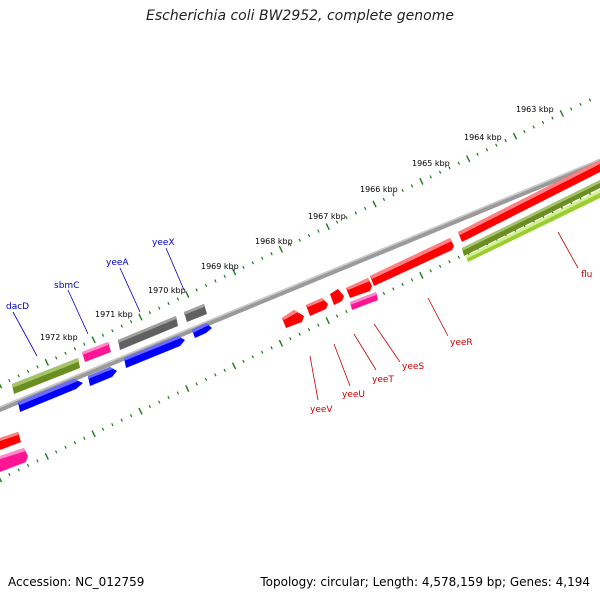  Describe the element at coordinates (112, 358) in the screenshot. I see `forward-genes` at that location.